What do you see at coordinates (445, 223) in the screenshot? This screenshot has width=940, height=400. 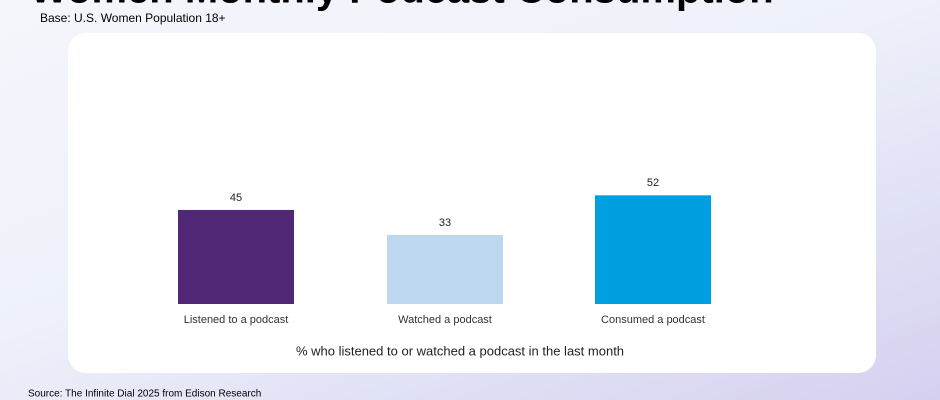 I see `value-label: 33` at bounding box center [445, 223].